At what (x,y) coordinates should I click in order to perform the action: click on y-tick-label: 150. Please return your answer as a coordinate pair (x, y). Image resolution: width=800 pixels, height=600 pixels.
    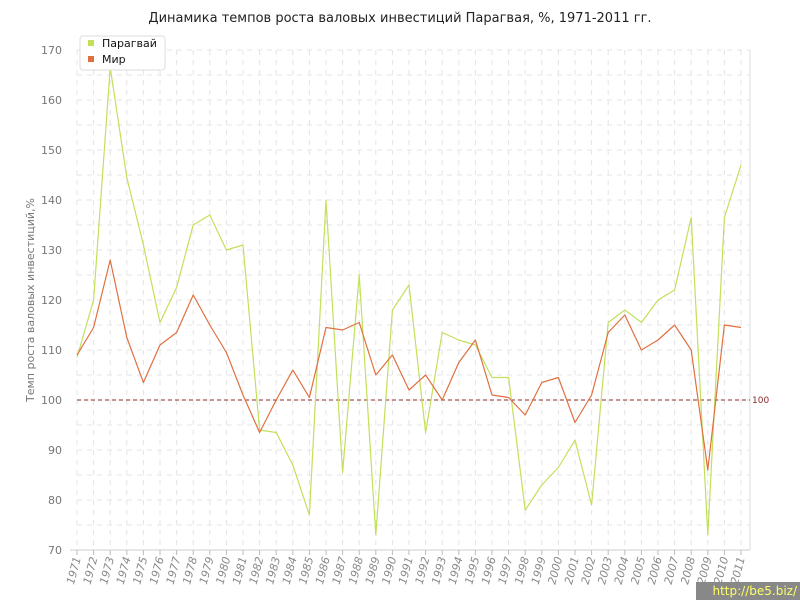
    Looking at the image, I should click on (51, 150).